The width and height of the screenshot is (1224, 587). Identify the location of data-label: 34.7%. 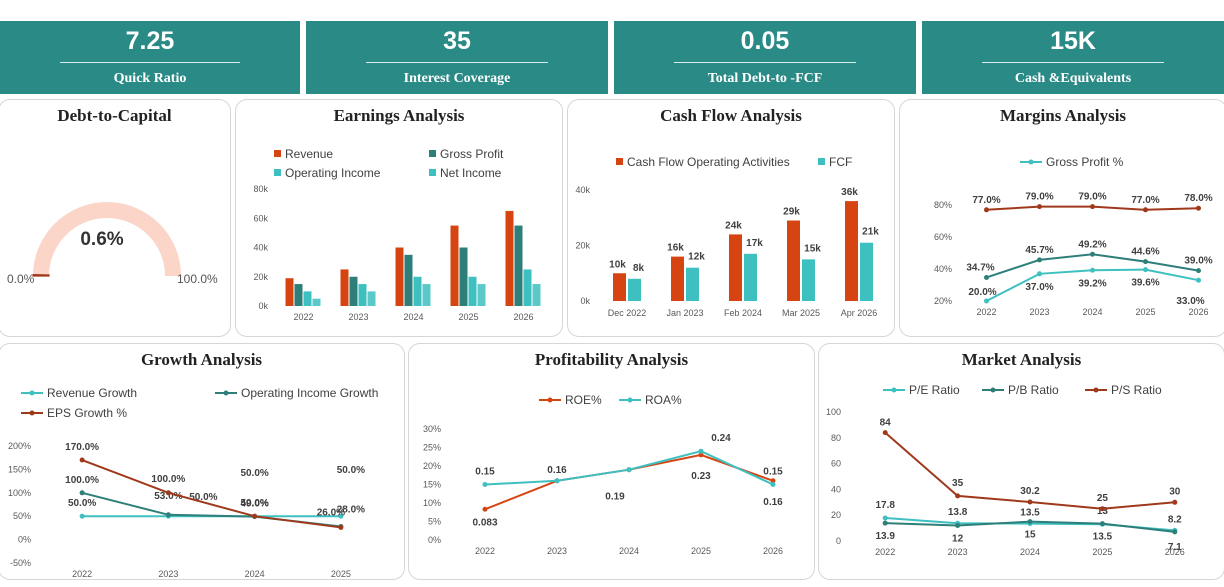
(980, 267).